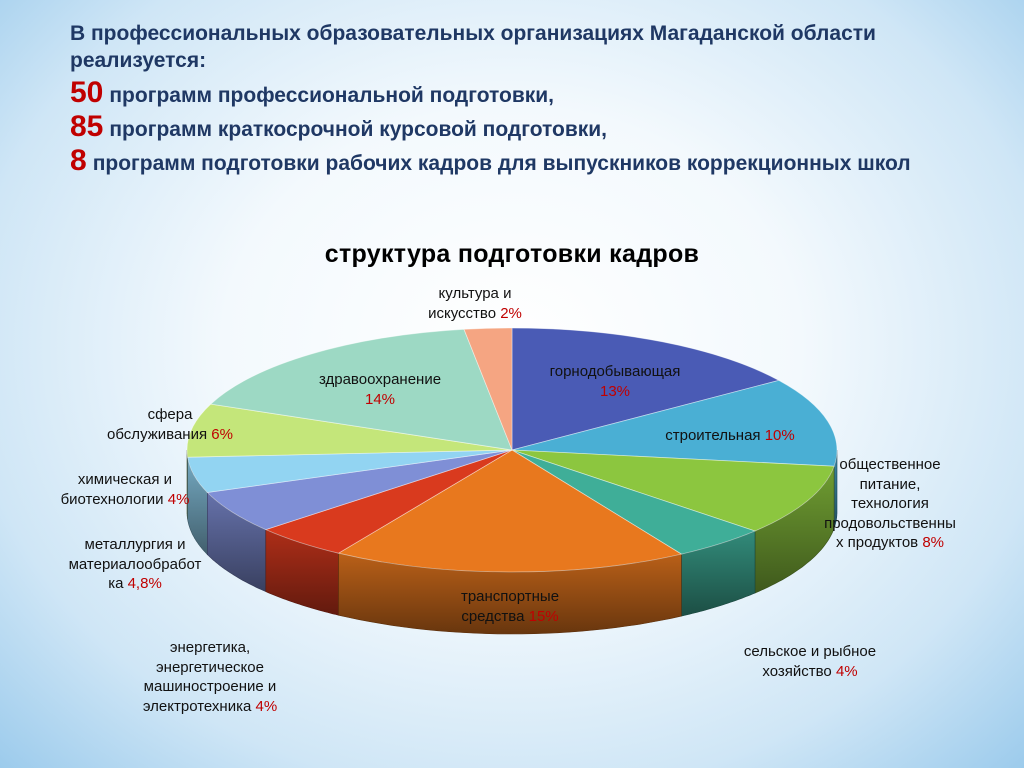 The image size is (1024, 768). I want to click on slice-value-8: 6%, so click(222, 434).